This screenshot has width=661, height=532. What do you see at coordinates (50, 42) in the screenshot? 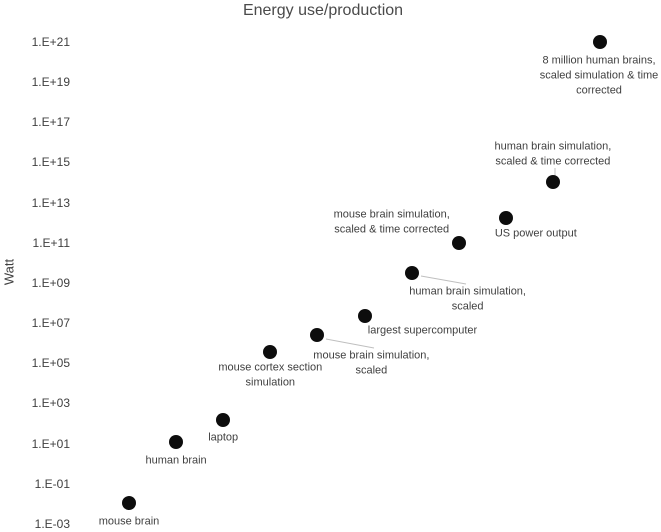
I see `y-axis-tick-label: 1.E+21` at bounding box center [50, 42].